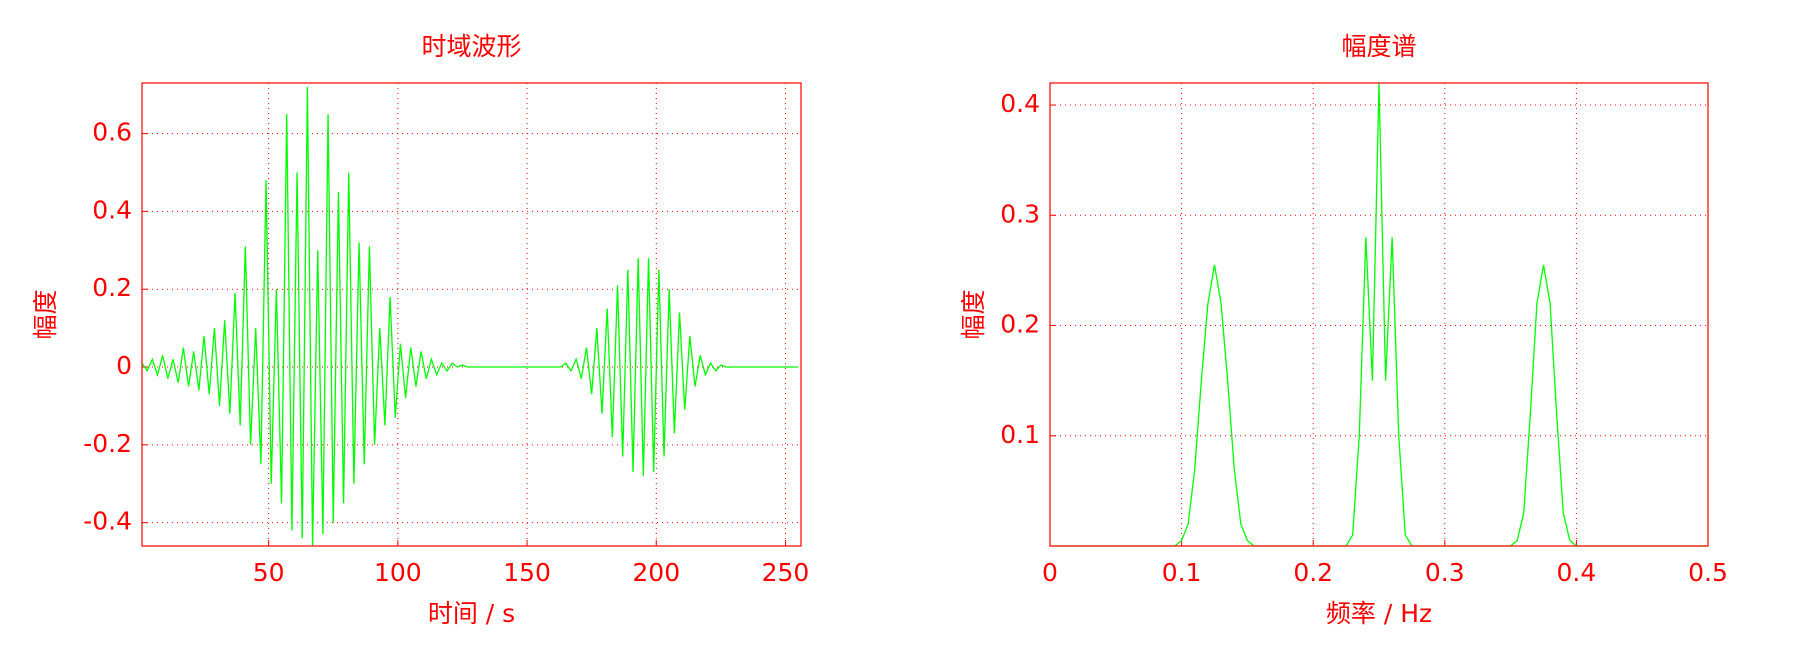 The image size is (1806, 652). I want to click on y-tick-label: 0, so click(124, 365).